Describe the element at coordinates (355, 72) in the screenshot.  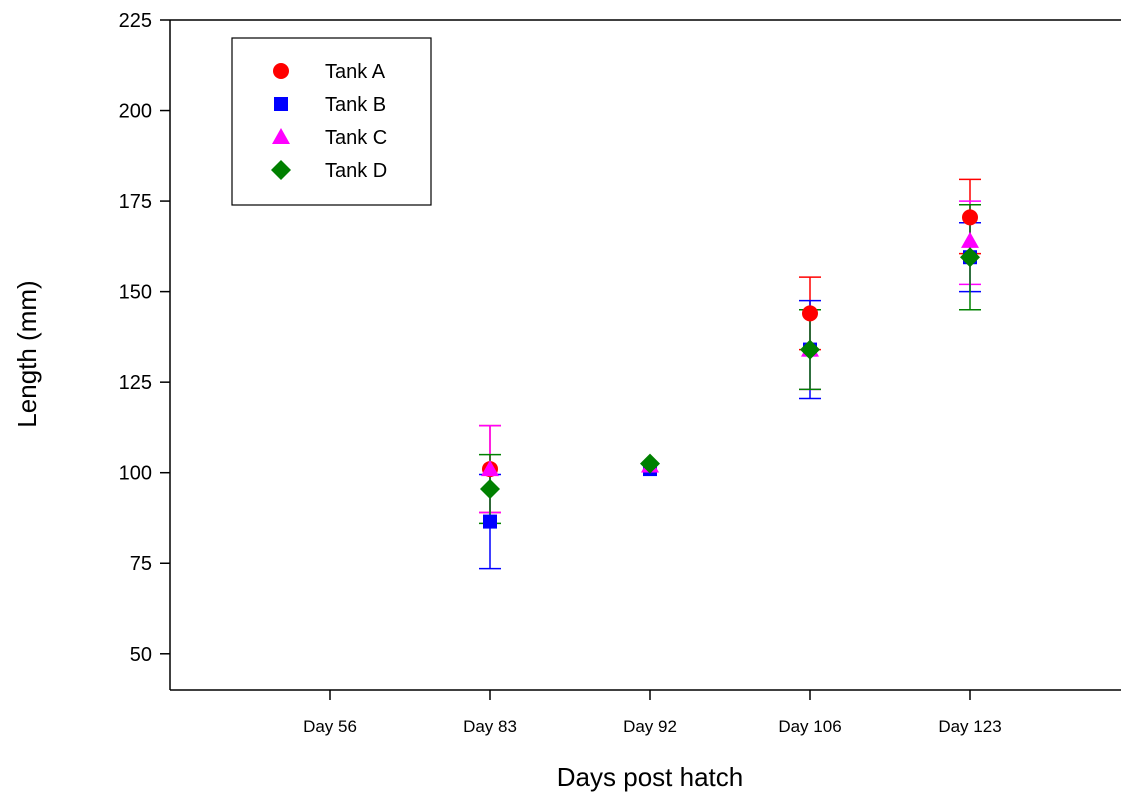
I see `legend-label: Tank A` at that location.